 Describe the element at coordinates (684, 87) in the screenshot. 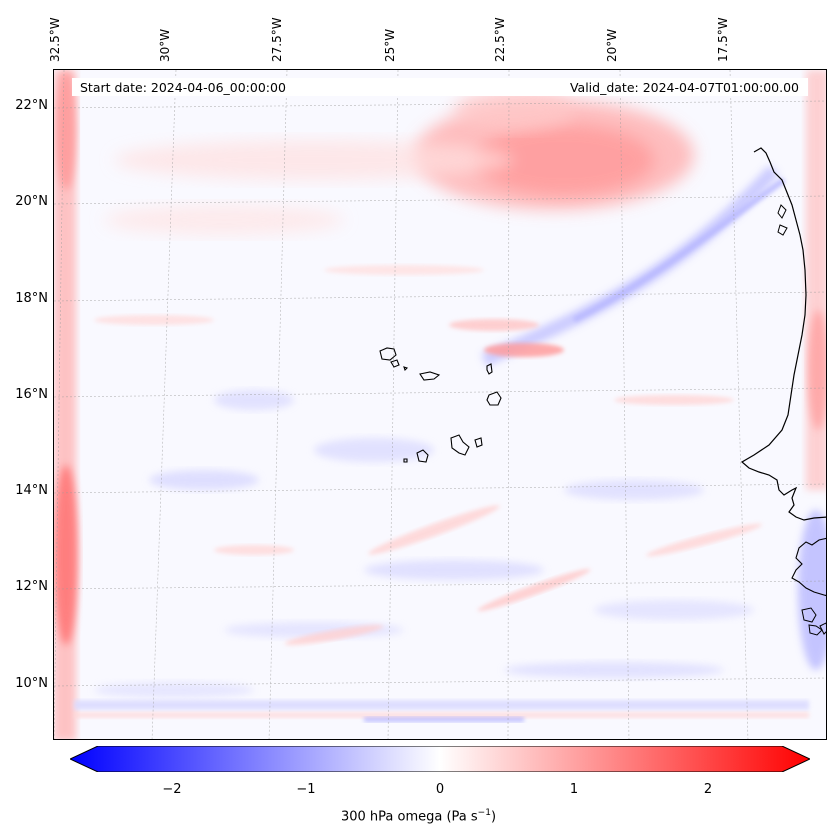

I see `valid-date-label: Valid_date: 2024-04-07T01:00:00.00` at that location.